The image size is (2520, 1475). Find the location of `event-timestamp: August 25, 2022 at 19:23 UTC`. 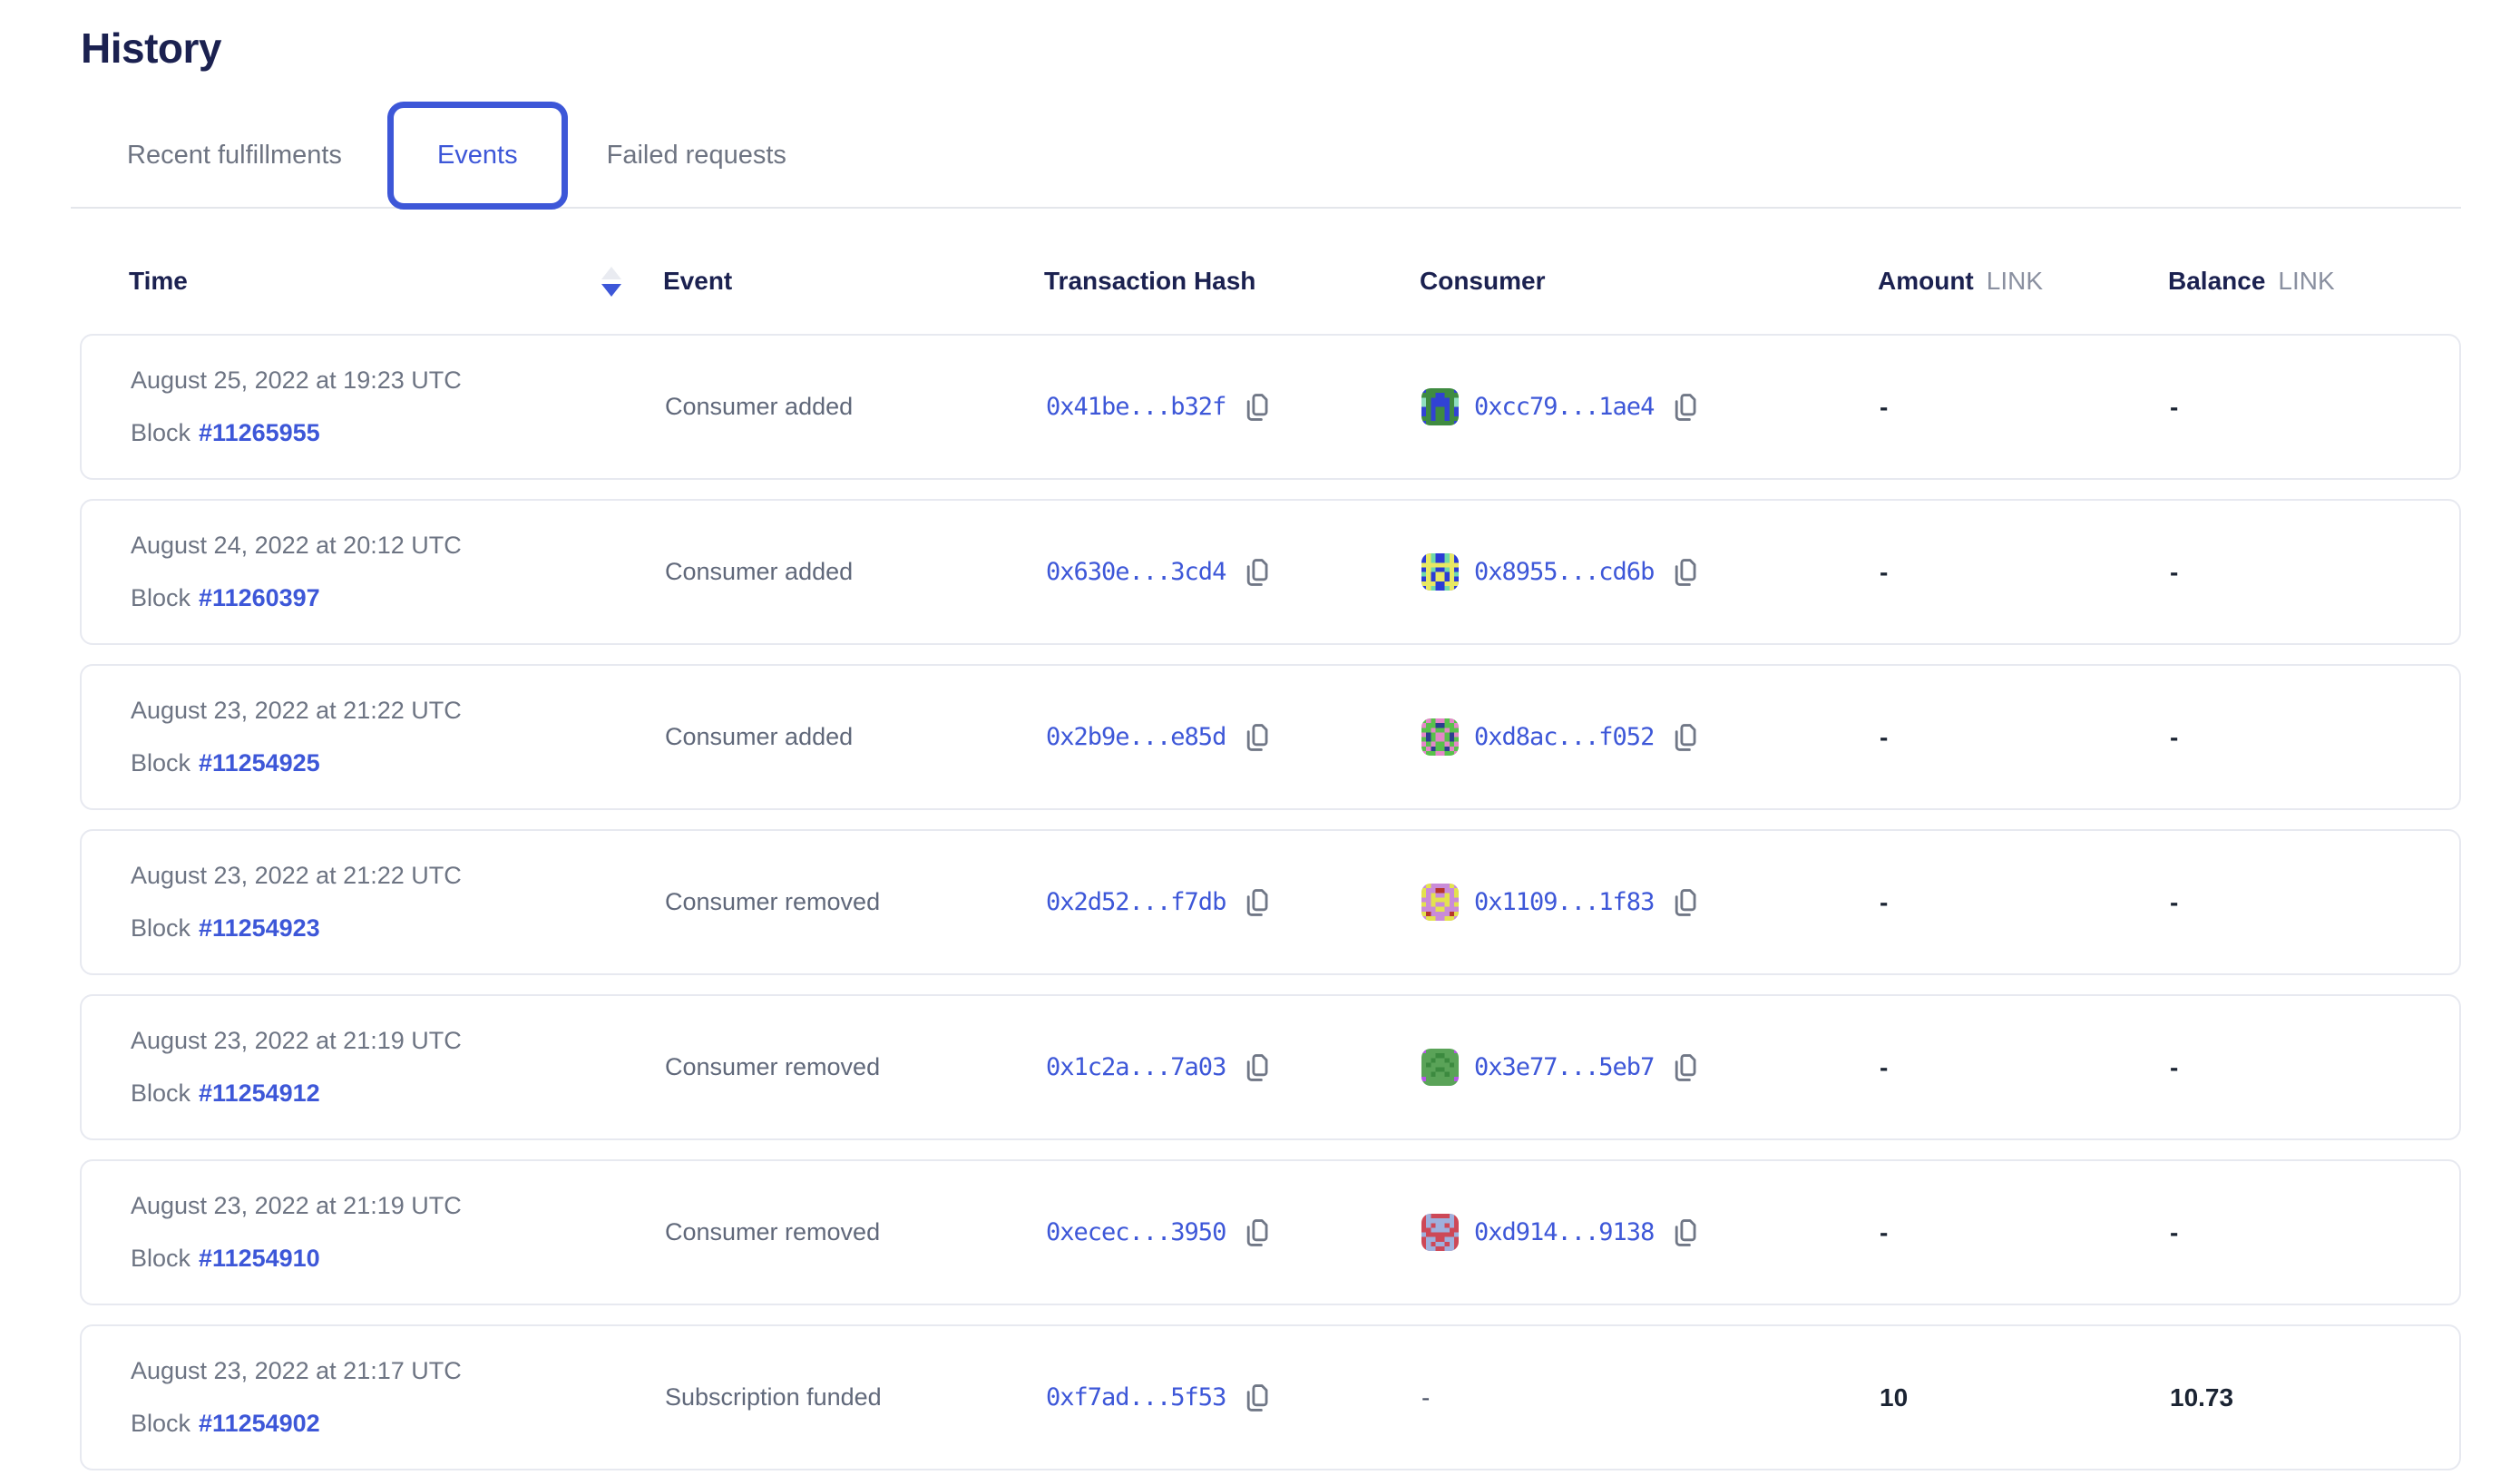

event-timestamp: August 25, 2022 at 19:23 UTC is located at coordinates (297, 380).